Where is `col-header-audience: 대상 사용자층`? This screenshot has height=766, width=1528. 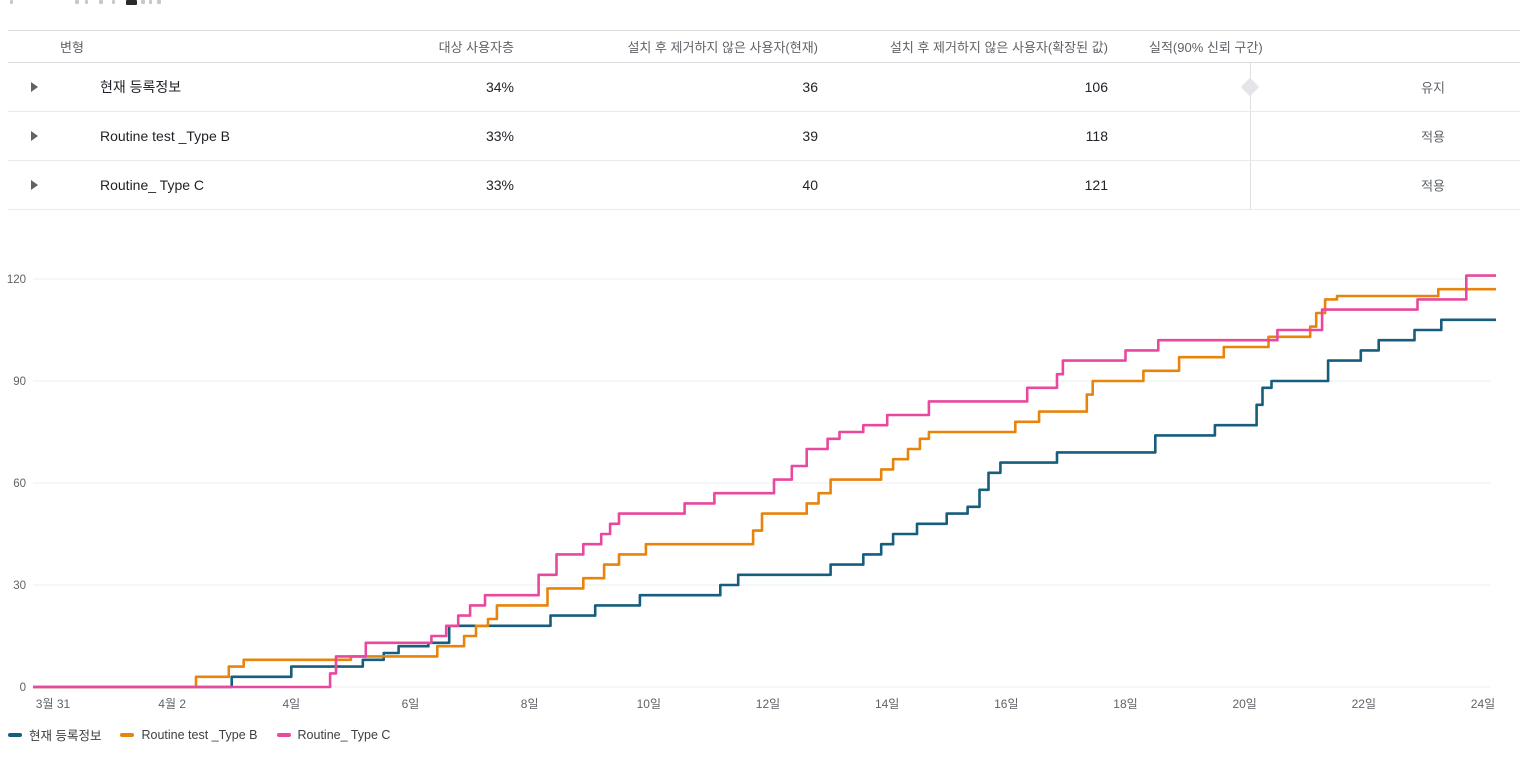
col-header-audience: 대상 사용자층 is located at coordinates (476, 47).